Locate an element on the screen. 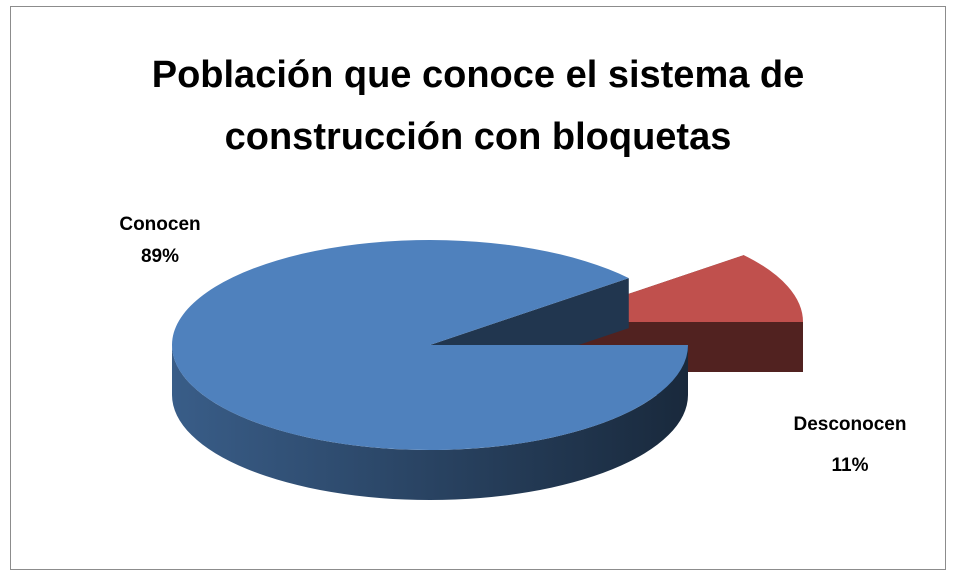  slice-value-label: 89% is located at coordinates (160, 256).